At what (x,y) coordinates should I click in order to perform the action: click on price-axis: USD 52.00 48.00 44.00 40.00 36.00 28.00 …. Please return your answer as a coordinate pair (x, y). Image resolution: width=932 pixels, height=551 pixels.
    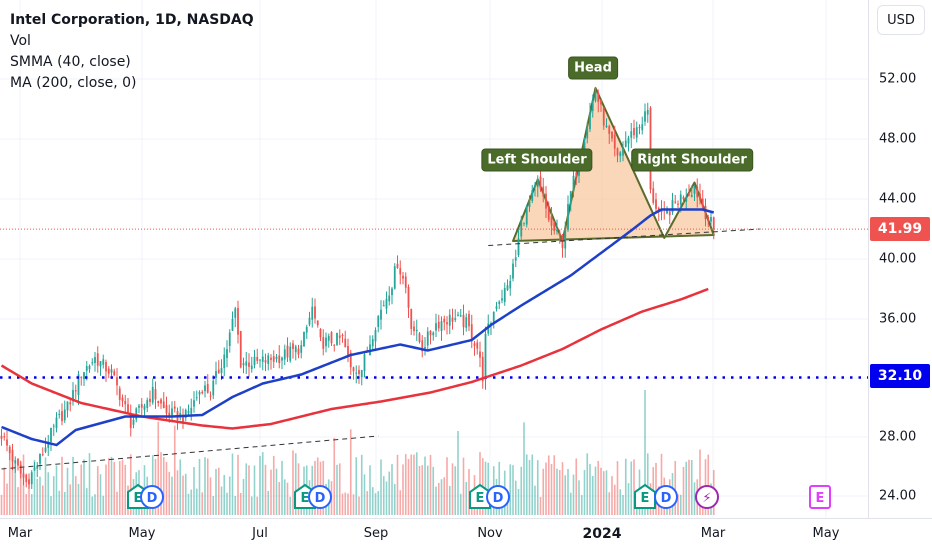
    Looking at the image, I should click on (900, 259).